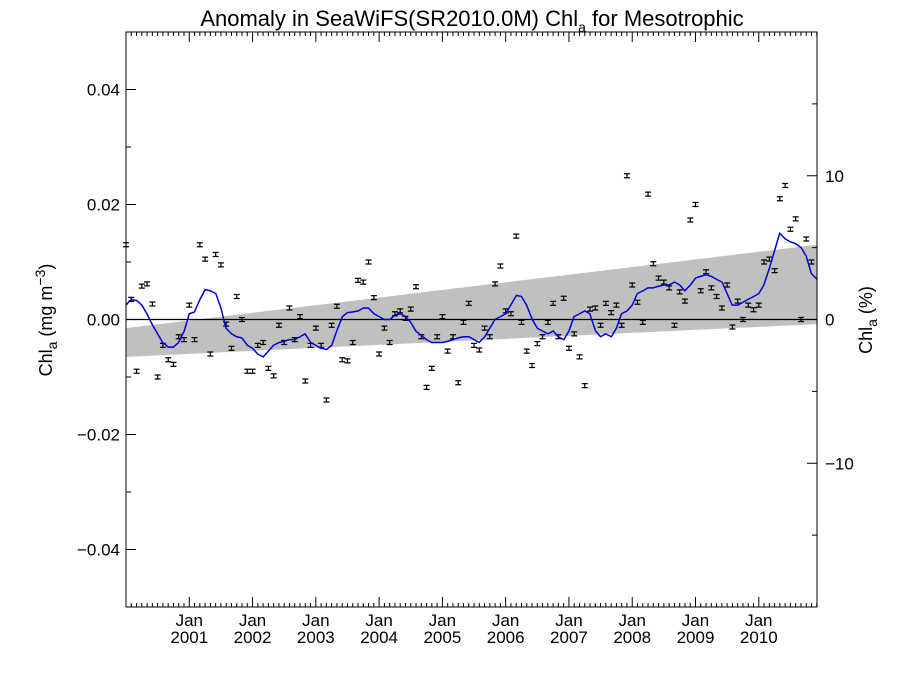 Image resolution: width=900 pixels, height=675 pixels. I want to click on y-left-tick-label: 0.02, so click(103, 205).